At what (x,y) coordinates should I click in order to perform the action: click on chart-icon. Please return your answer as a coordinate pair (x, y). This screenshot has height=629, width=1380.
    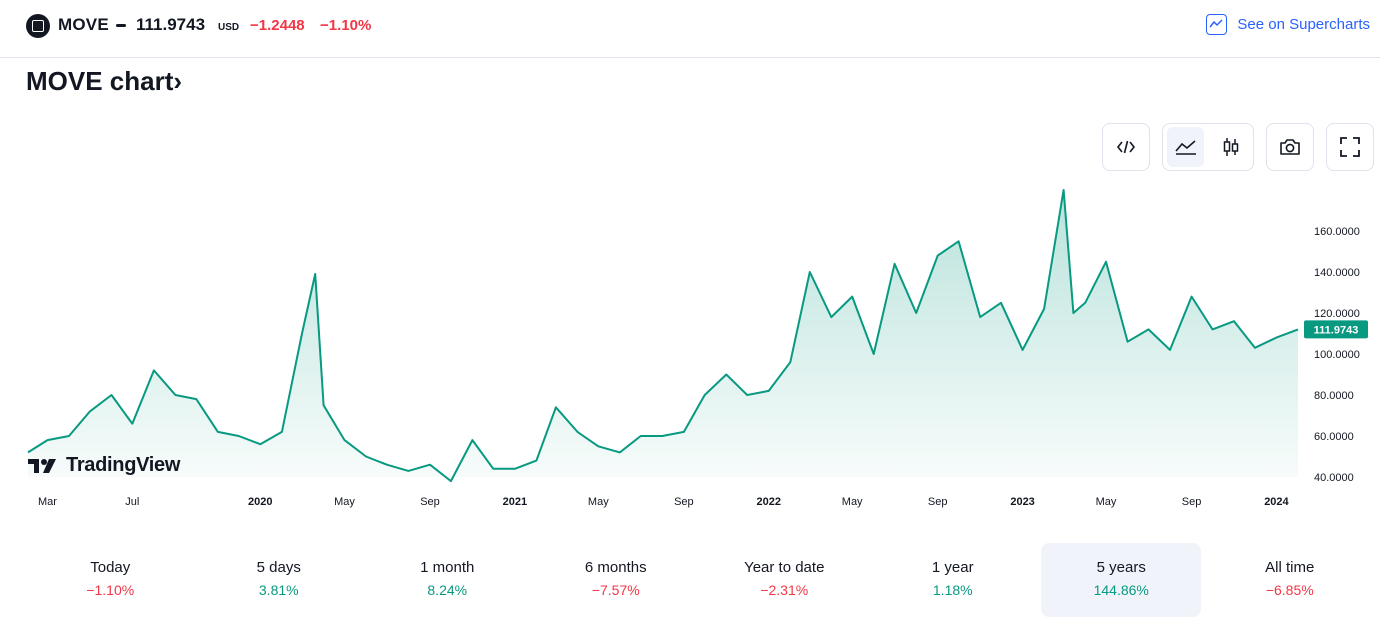
    Looking at the image, I should click on (1217, 24).